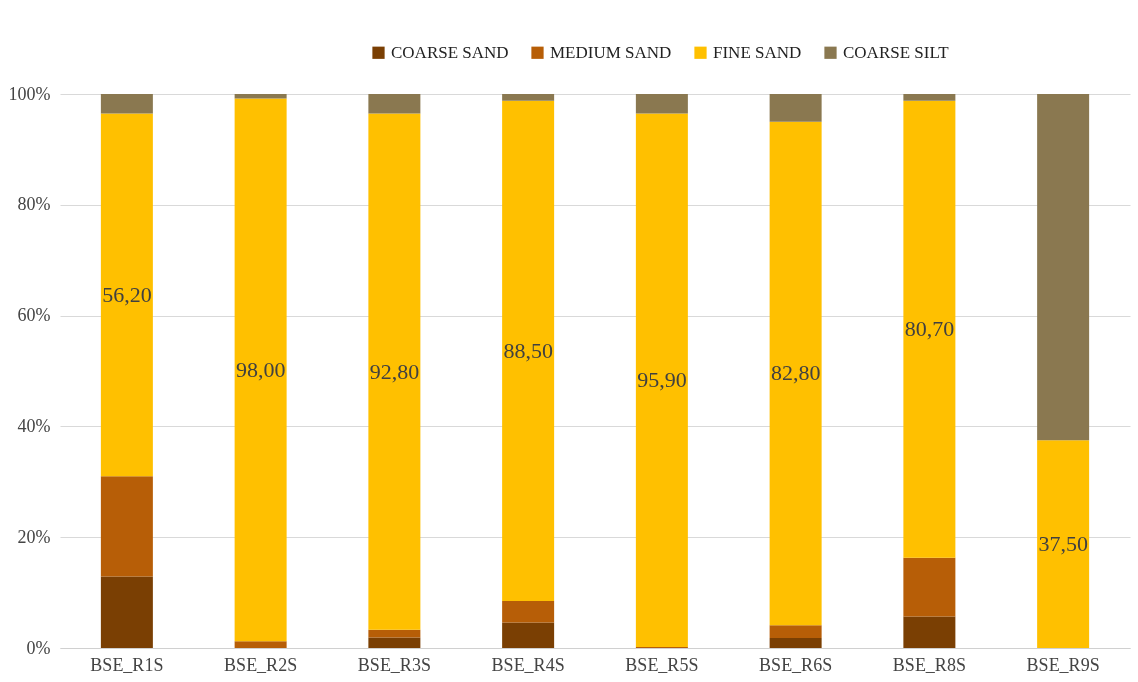 Image resolution: width=1138 pixels, height=682 pixels. I want to click on x-tick-label: BSE_R6S, so click(796, 664).